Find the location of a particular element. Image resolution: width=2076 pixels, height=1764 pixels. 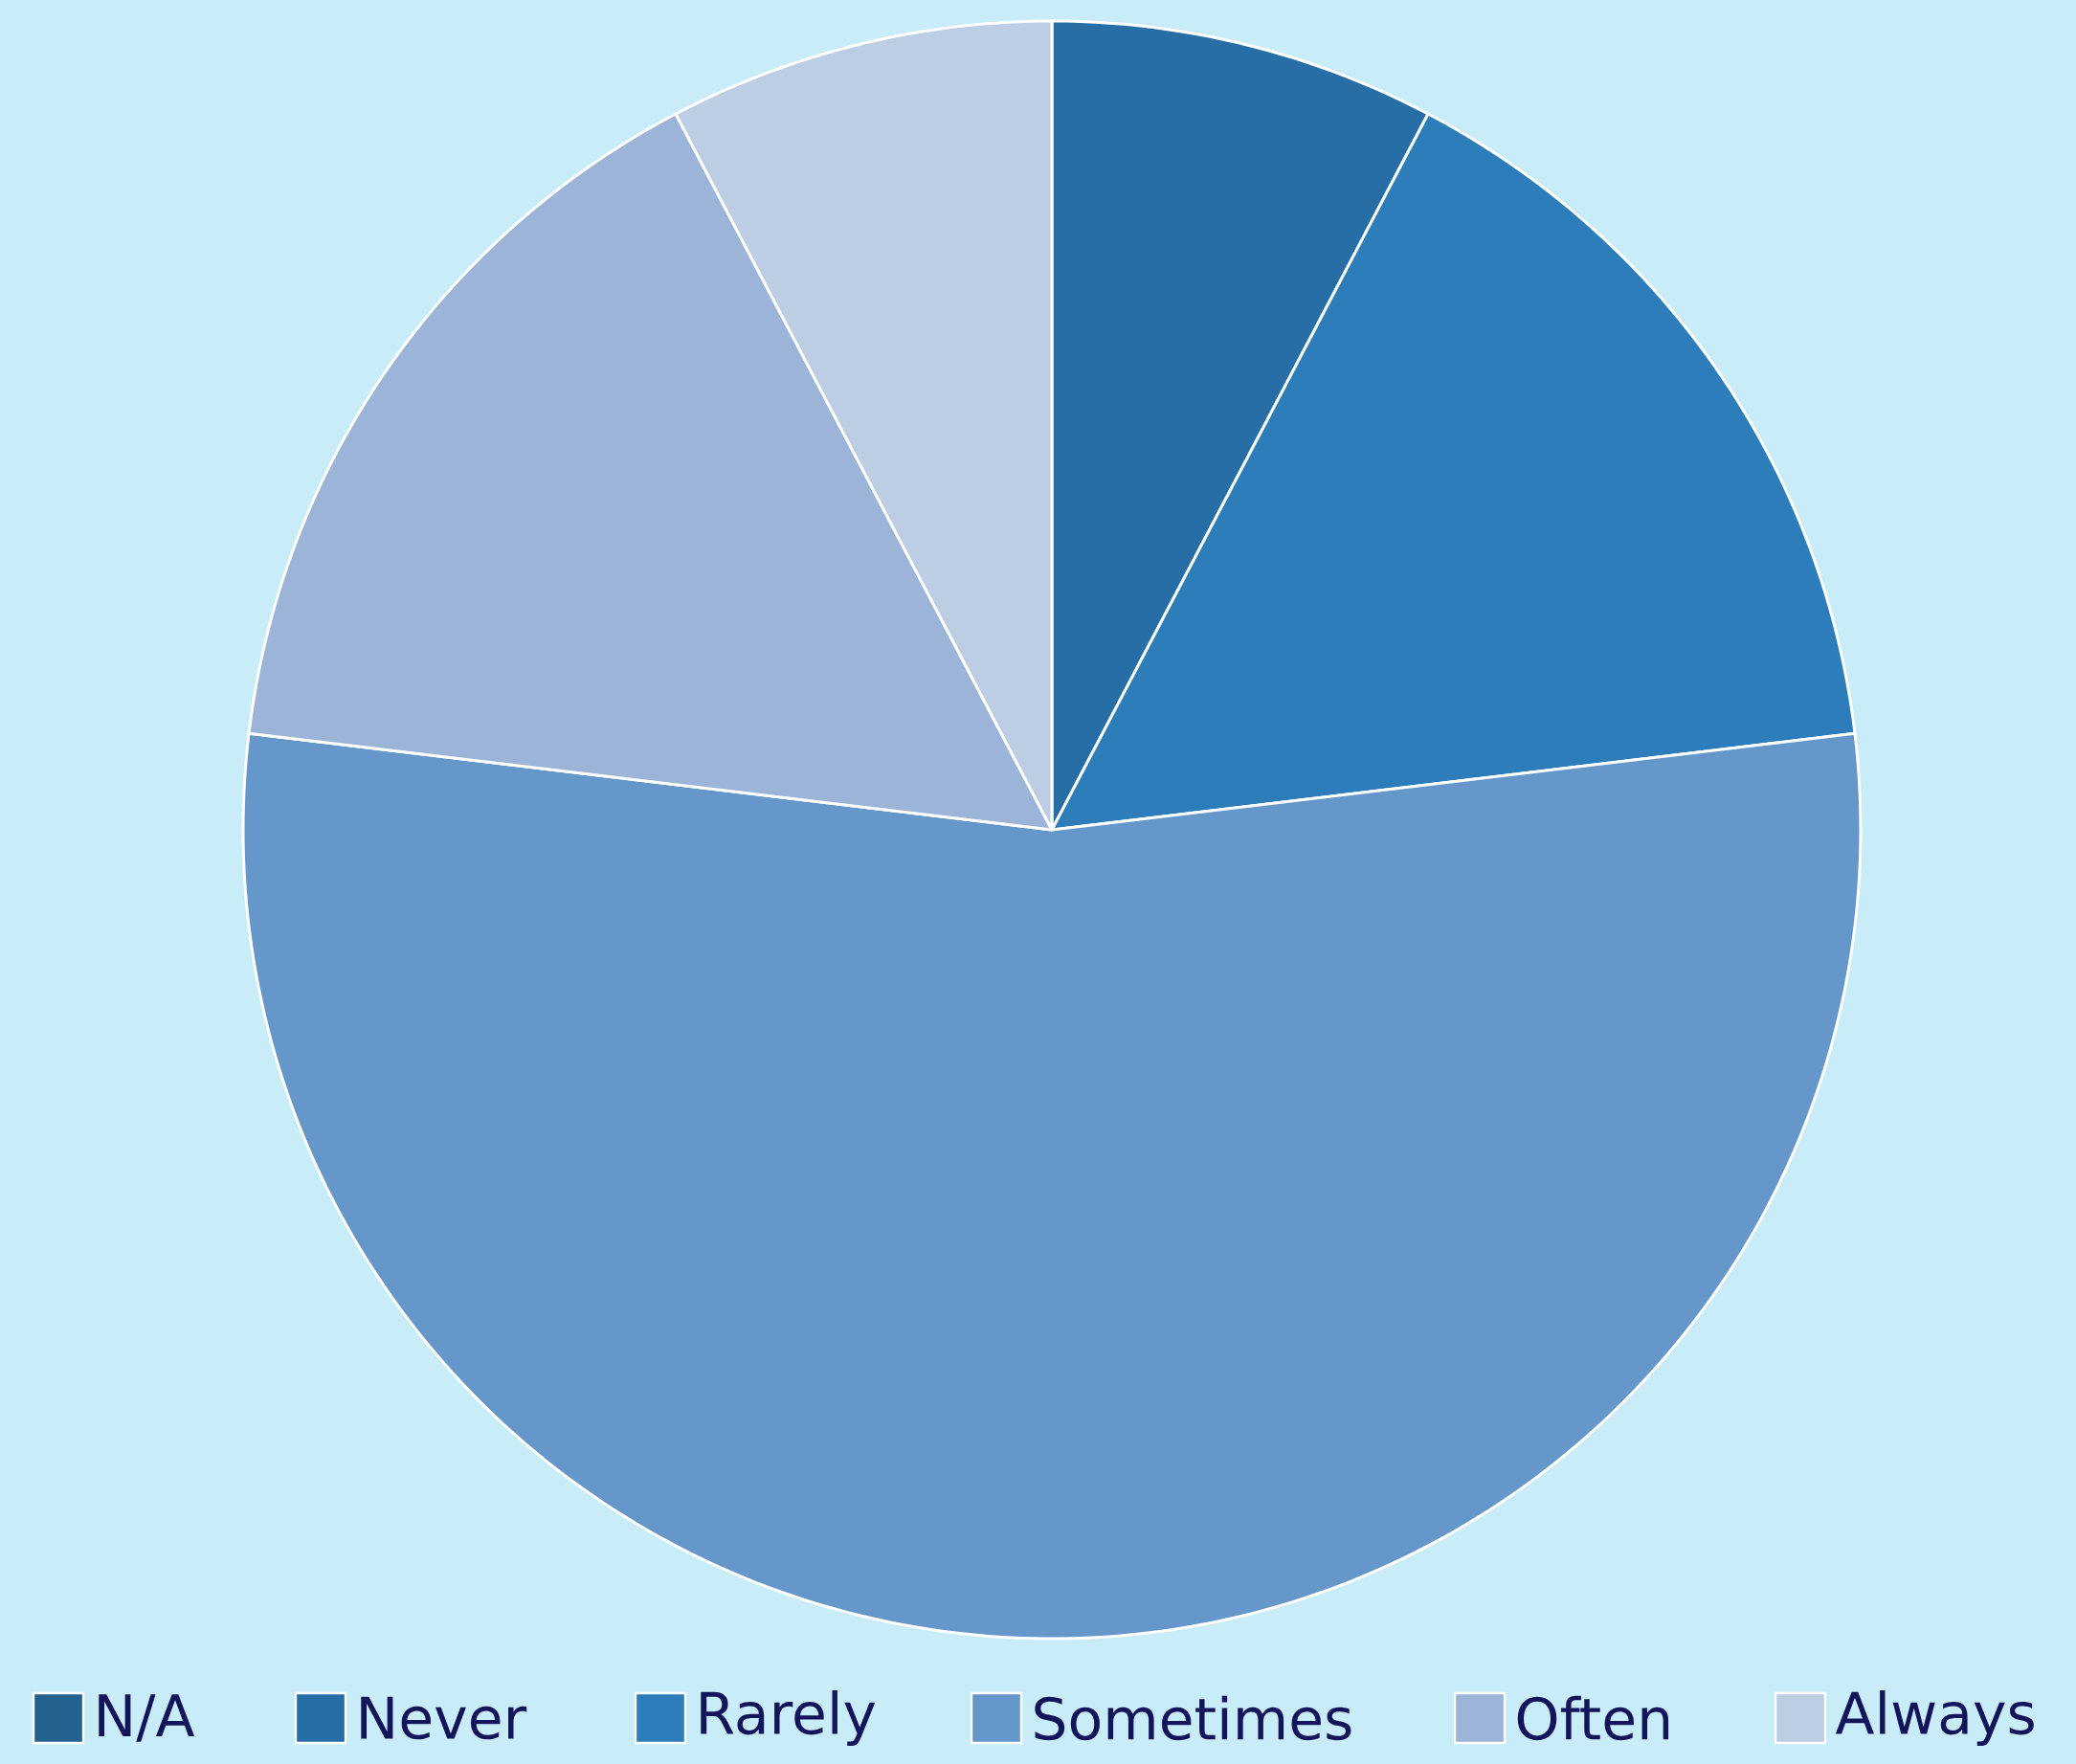

legend-label: Never is located at coordinates (444, 1718).